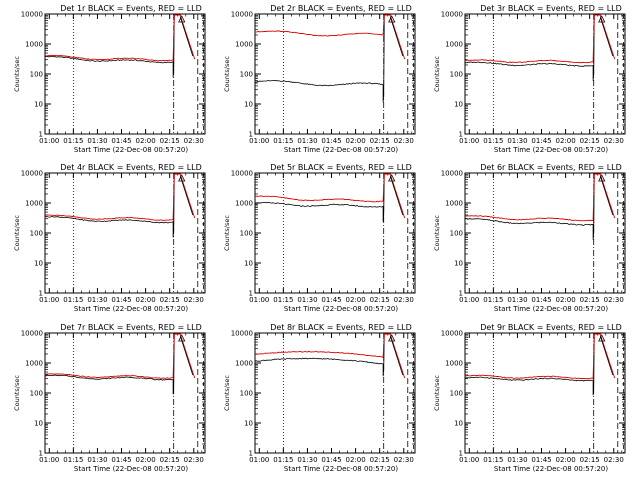 The width and height of the screenshot is (640, 480). What do you see at coordinates (551, 167) in the screenshot?
I see `panel-title: Det 6r BLACK = Events, RED = LLD` at bounding box center [551, 167].